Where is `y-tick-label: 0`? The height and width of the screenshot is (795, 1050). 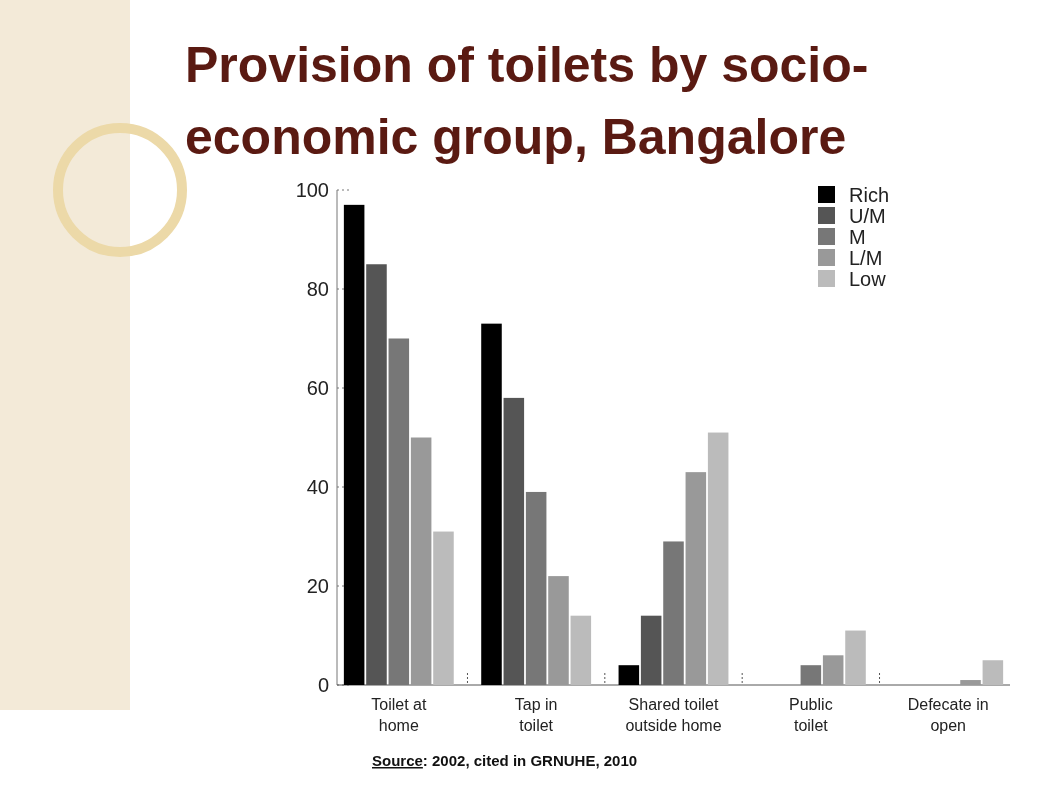 y-tick-label: 0 is located at coordinates (323, 685).